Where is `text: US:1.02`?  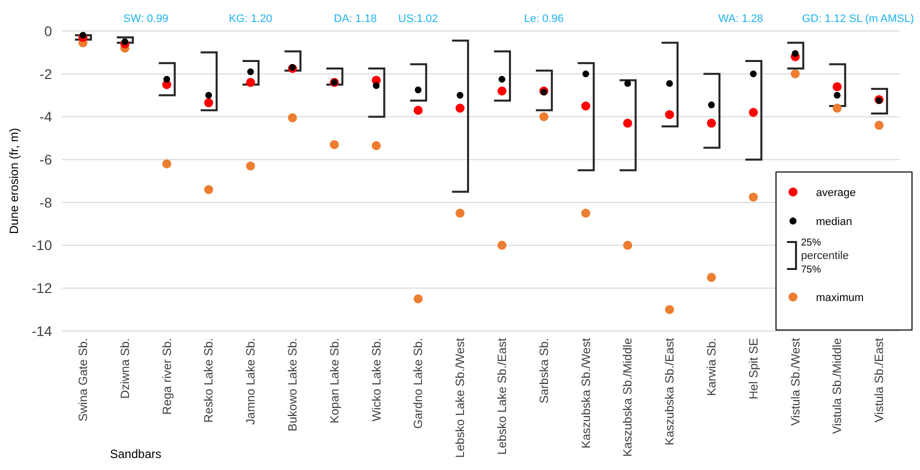 text: US:1.02 is located at coordinates (418, 19).